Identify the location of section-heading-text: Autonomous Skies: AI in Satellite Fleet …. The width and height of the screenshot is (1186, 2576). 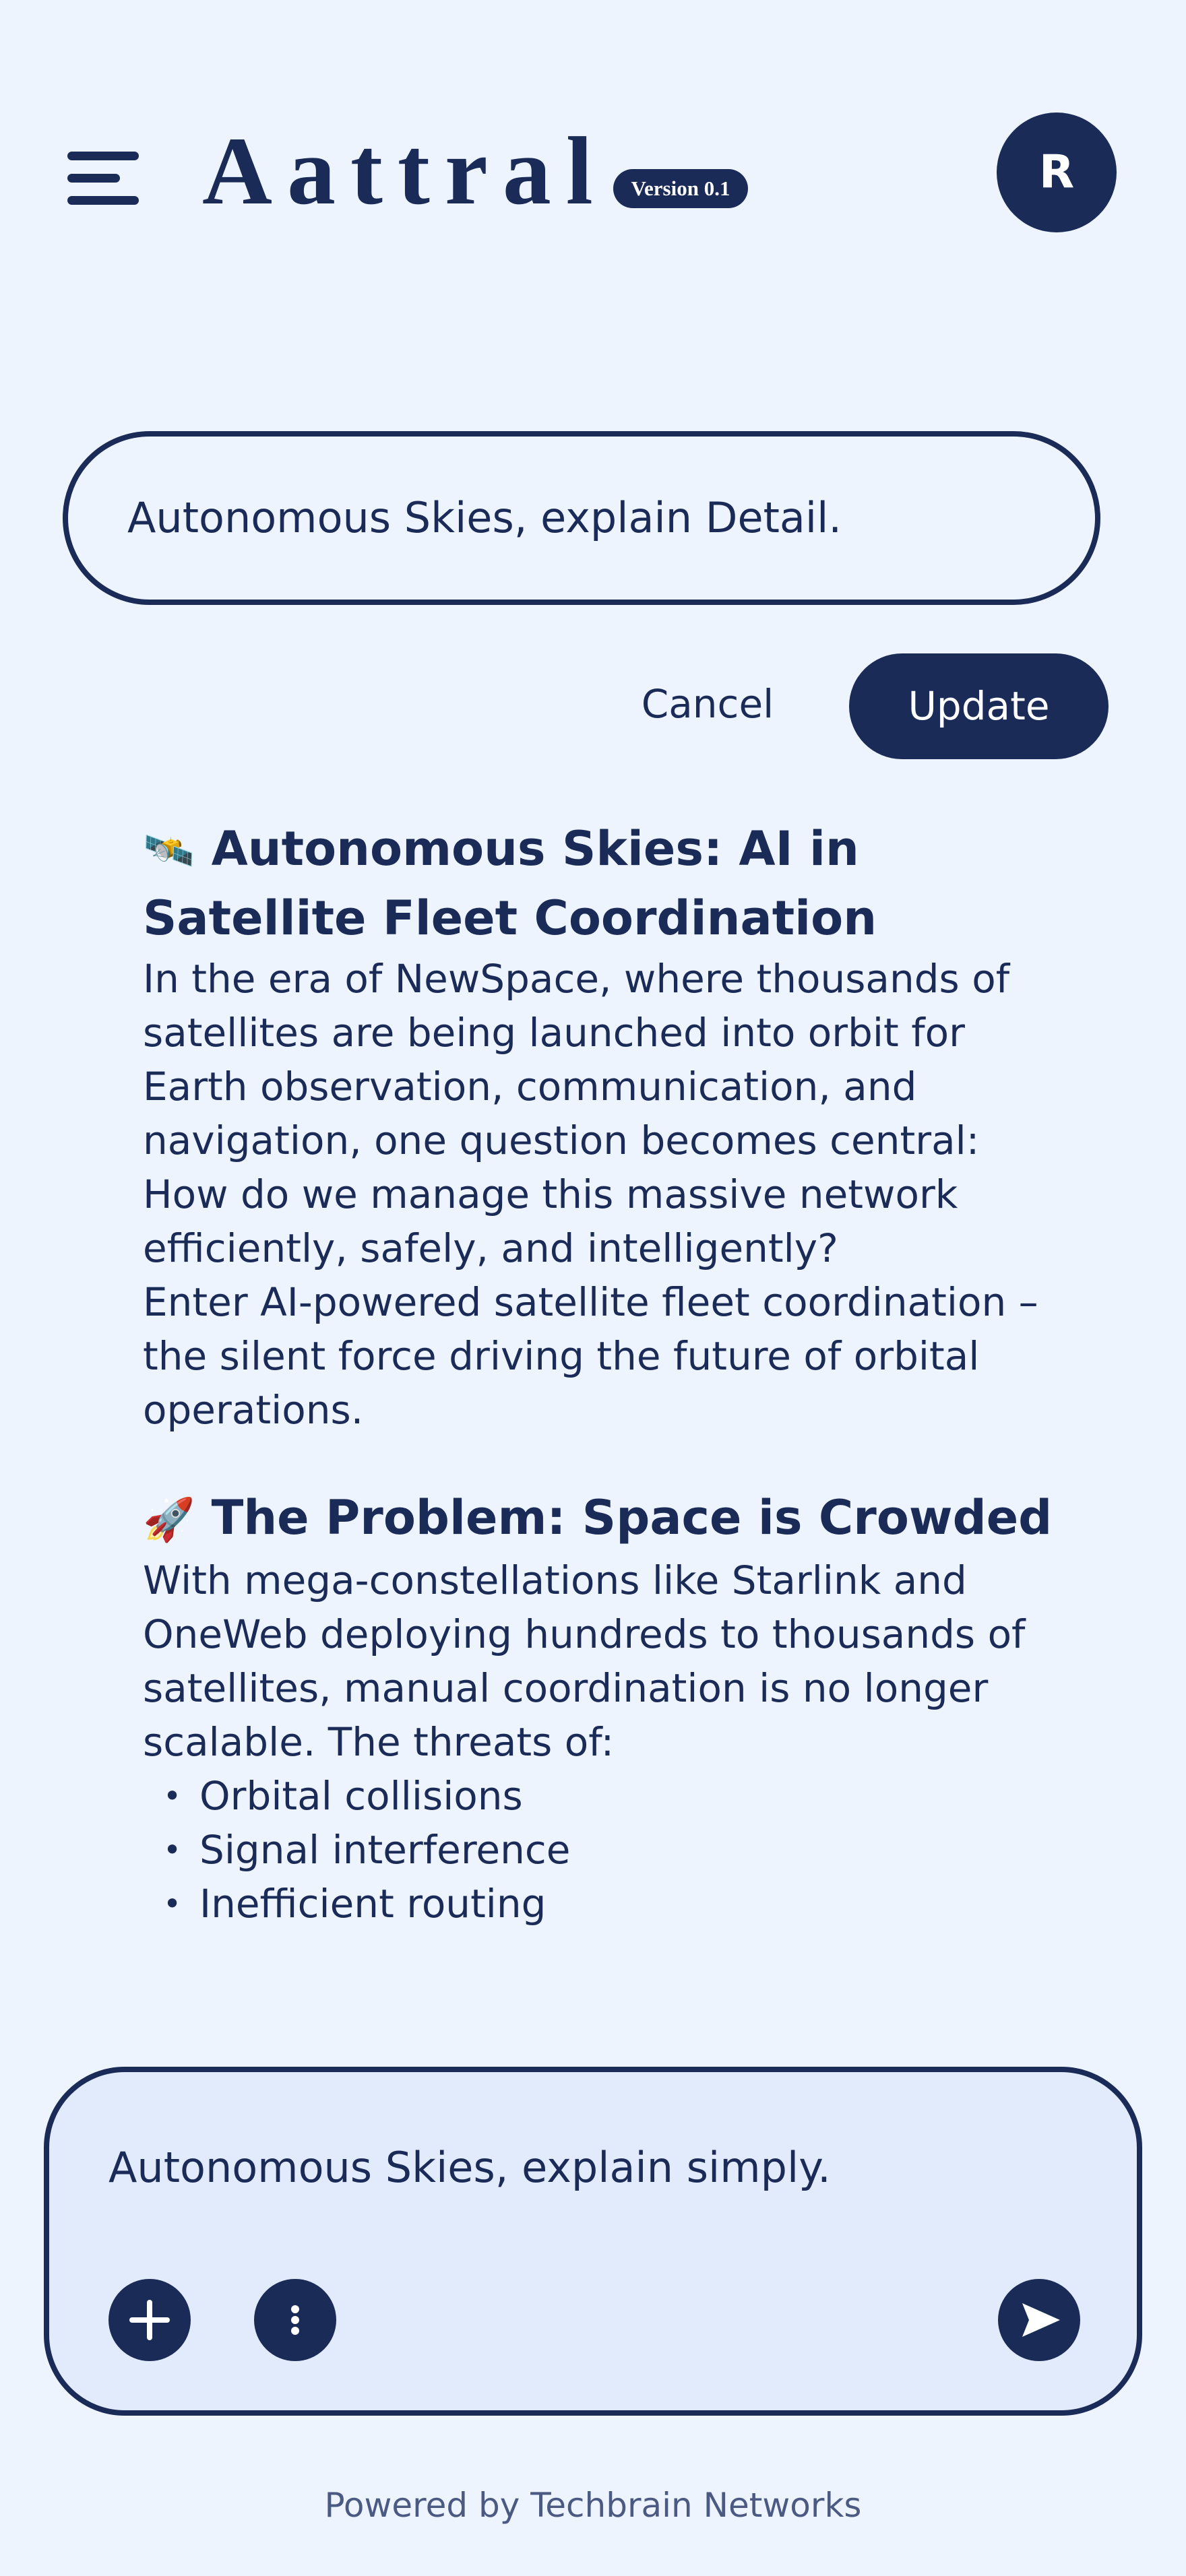
(510, 884).